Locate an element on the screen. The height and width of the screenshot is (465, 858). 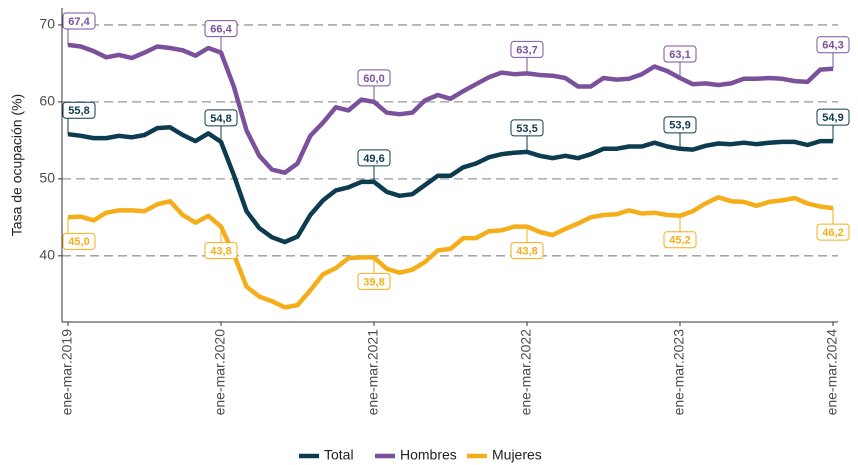
x-tick-label: ene-mar.2019 is located at coordinates (67, 372).